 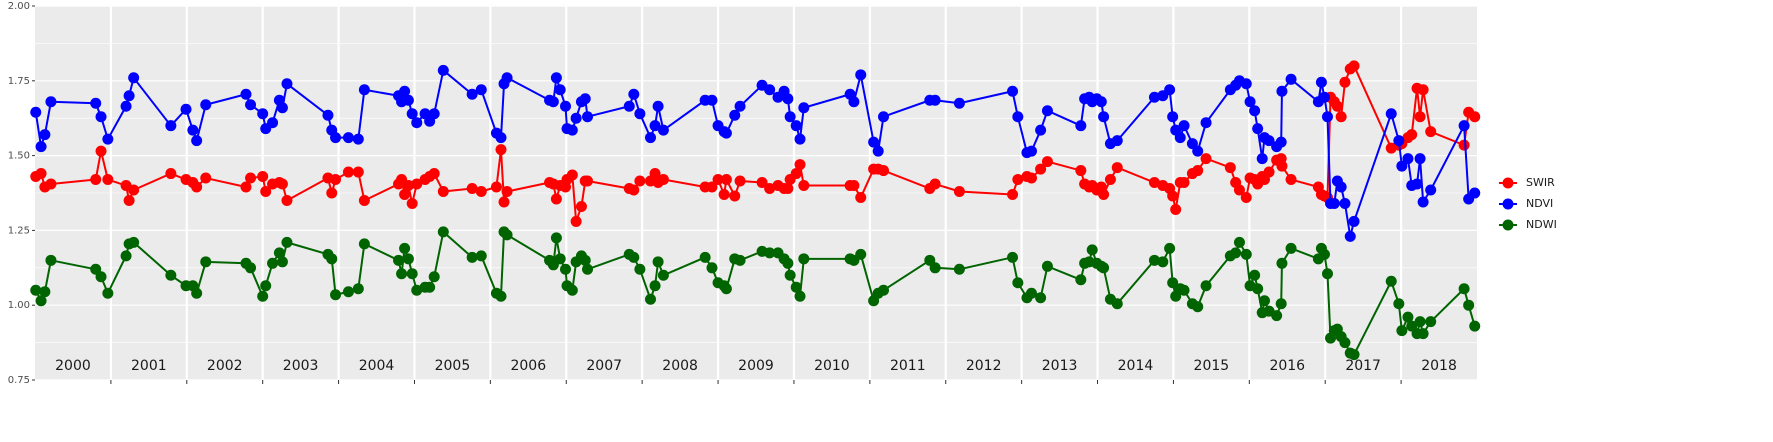 I want to click on year-label: 2016, so click(x=1287, y=366).